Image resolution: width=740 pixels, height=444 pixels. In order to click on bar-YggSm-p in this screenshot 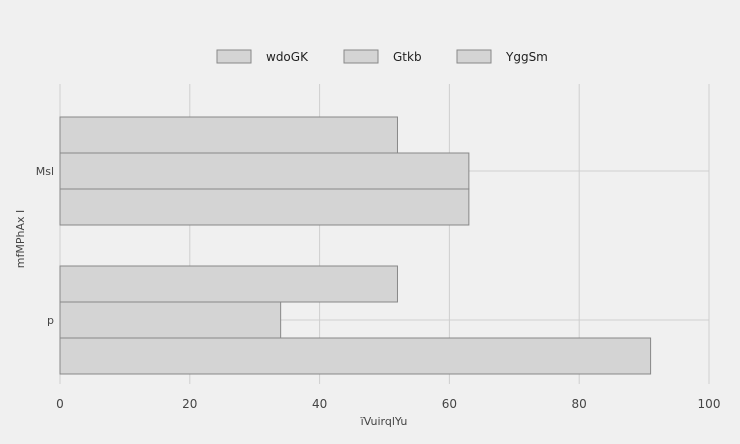, I will do `click(355, 356)`.